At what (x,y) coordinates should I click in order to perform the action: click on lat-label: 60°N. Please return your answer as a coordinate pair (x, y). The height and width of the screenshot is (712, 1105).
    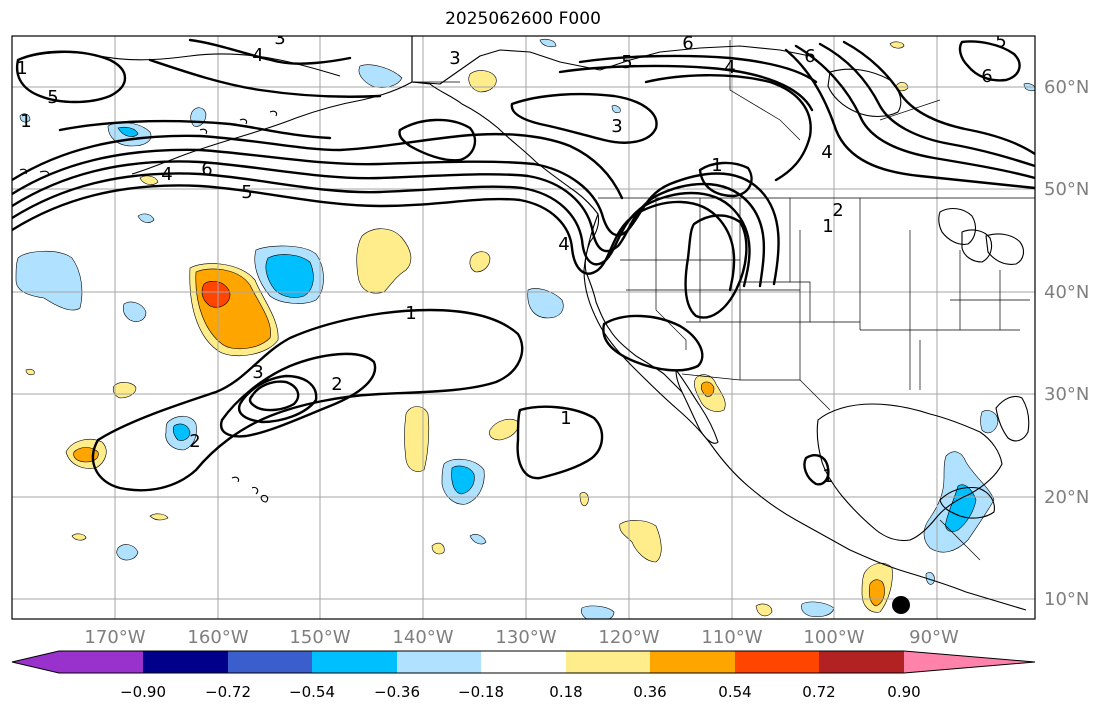
    Looking at the image, I should click on (1066, 87).